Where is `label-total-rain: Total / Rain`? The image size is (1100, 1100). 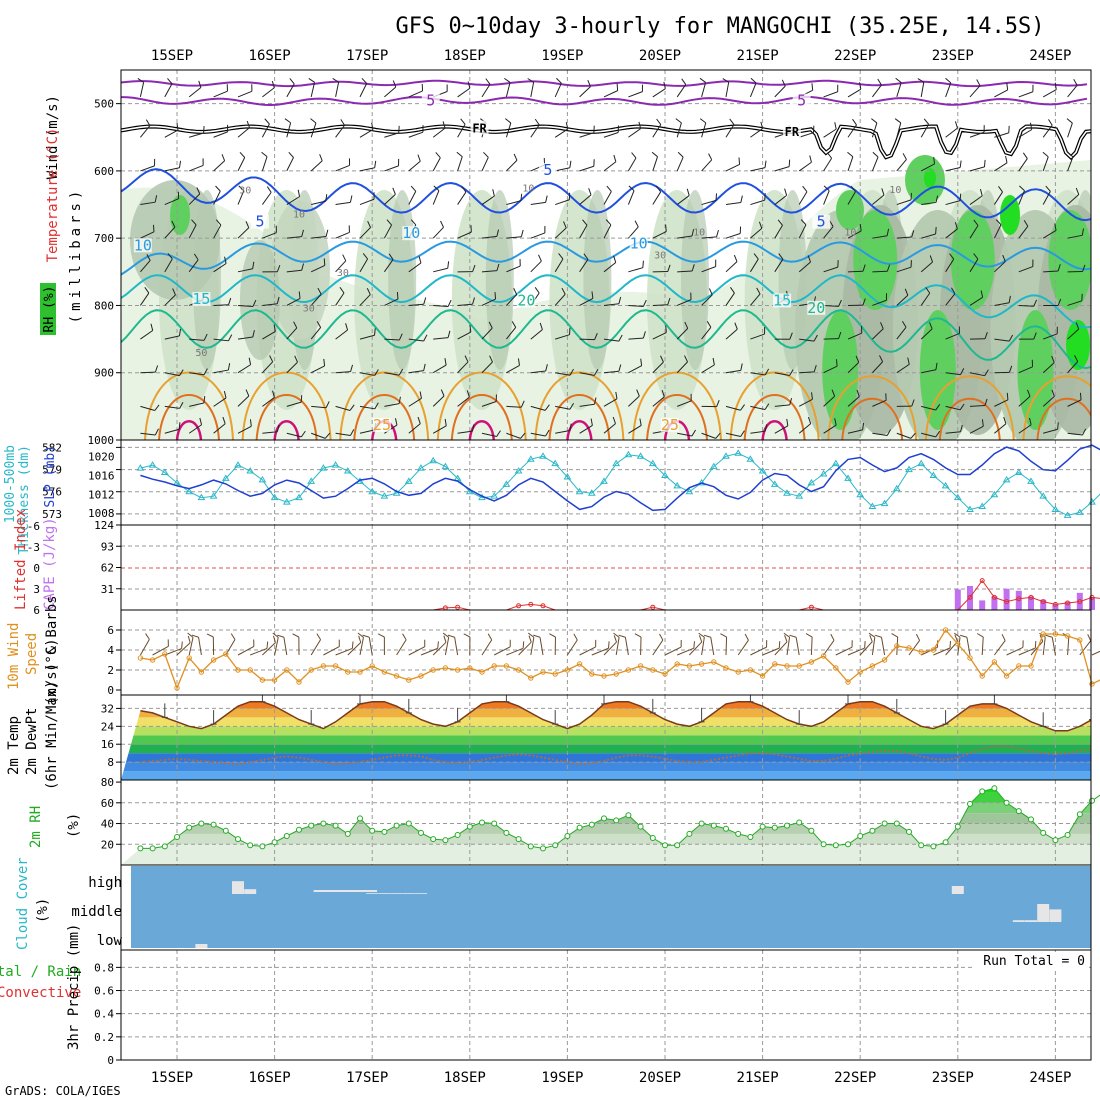
label-total-rain: Total / Rain is located at coordinates (40, 972).